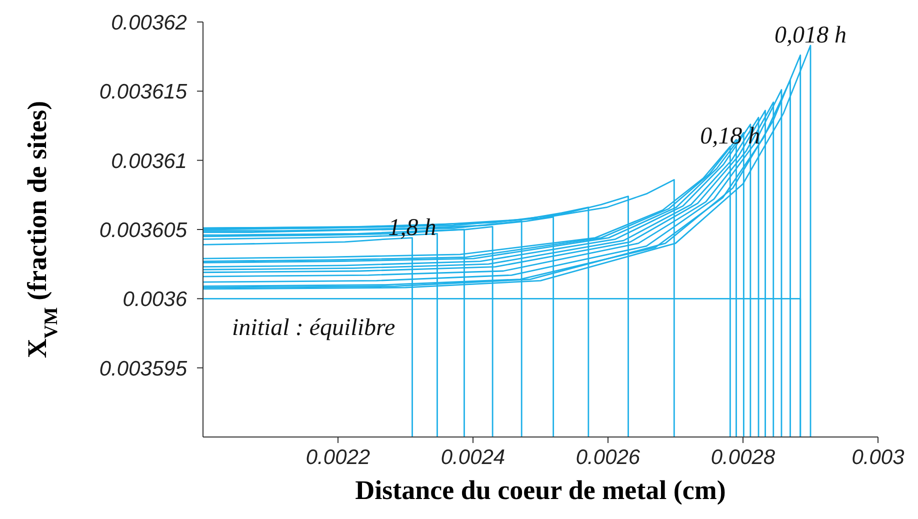 This screenshot has width=918, height=519. What do you see at coordinates (540, 490) in the screenshot?
I see `x-axis-title: Distance du coeur de metal (cm)` at bounding box center [540, 490].